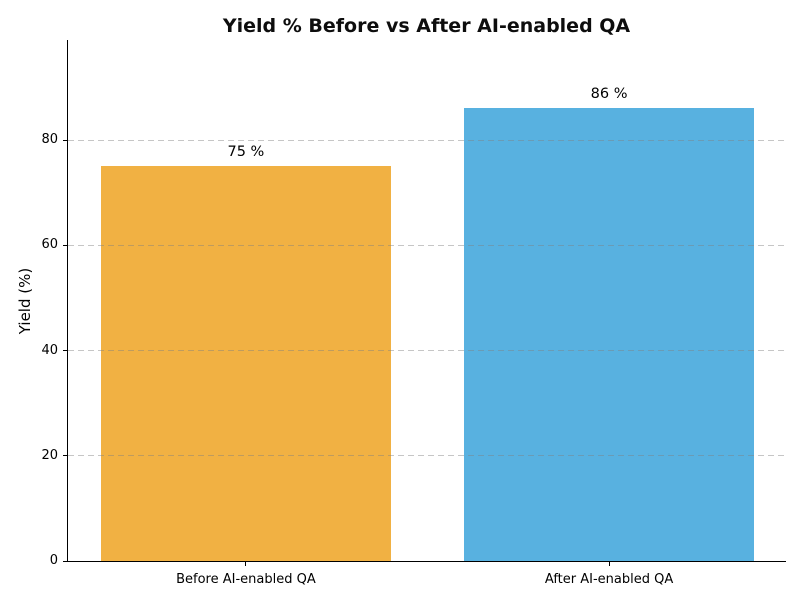  I want to click on y-axis-label: Yield (%), so click(25, 301).